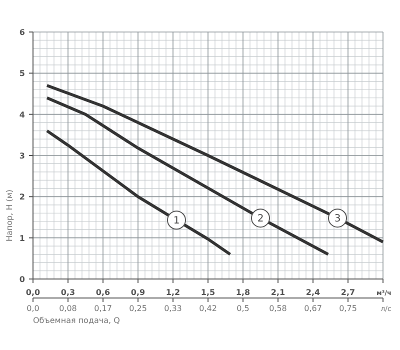 Image resolution: width=400 pixels, height=350 pixels. Describe the element at coordinates (243, 292) in the screenshot. I see `x-tick-label: 1,8` at that location.